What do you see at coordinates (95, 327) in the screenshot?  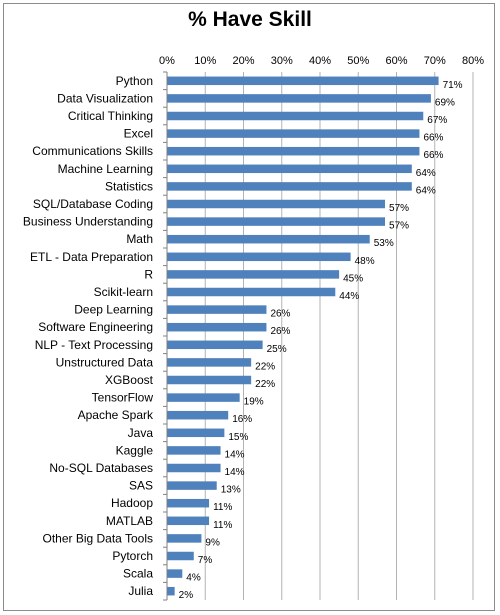 I see `category-label: Software Engineering` at bounding box center [95, 327].